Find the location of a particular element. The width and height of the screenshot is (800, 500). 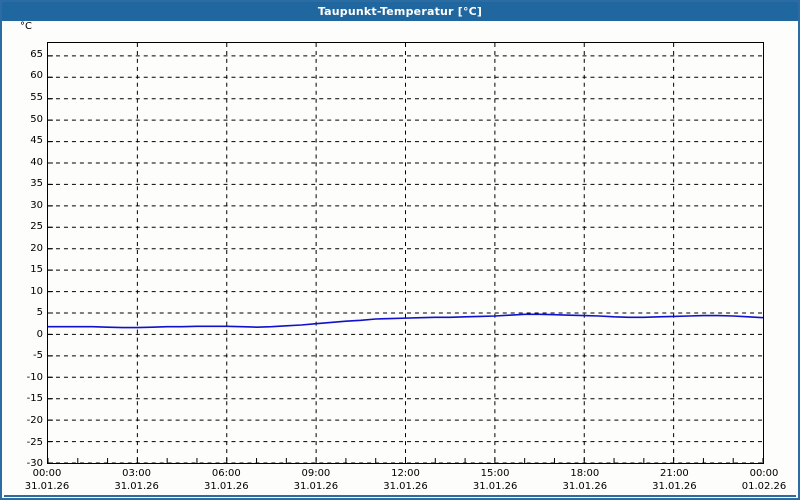

window-titlebar: Taupunkt-Temperatur [°C] is located at coordinates (400, 11).